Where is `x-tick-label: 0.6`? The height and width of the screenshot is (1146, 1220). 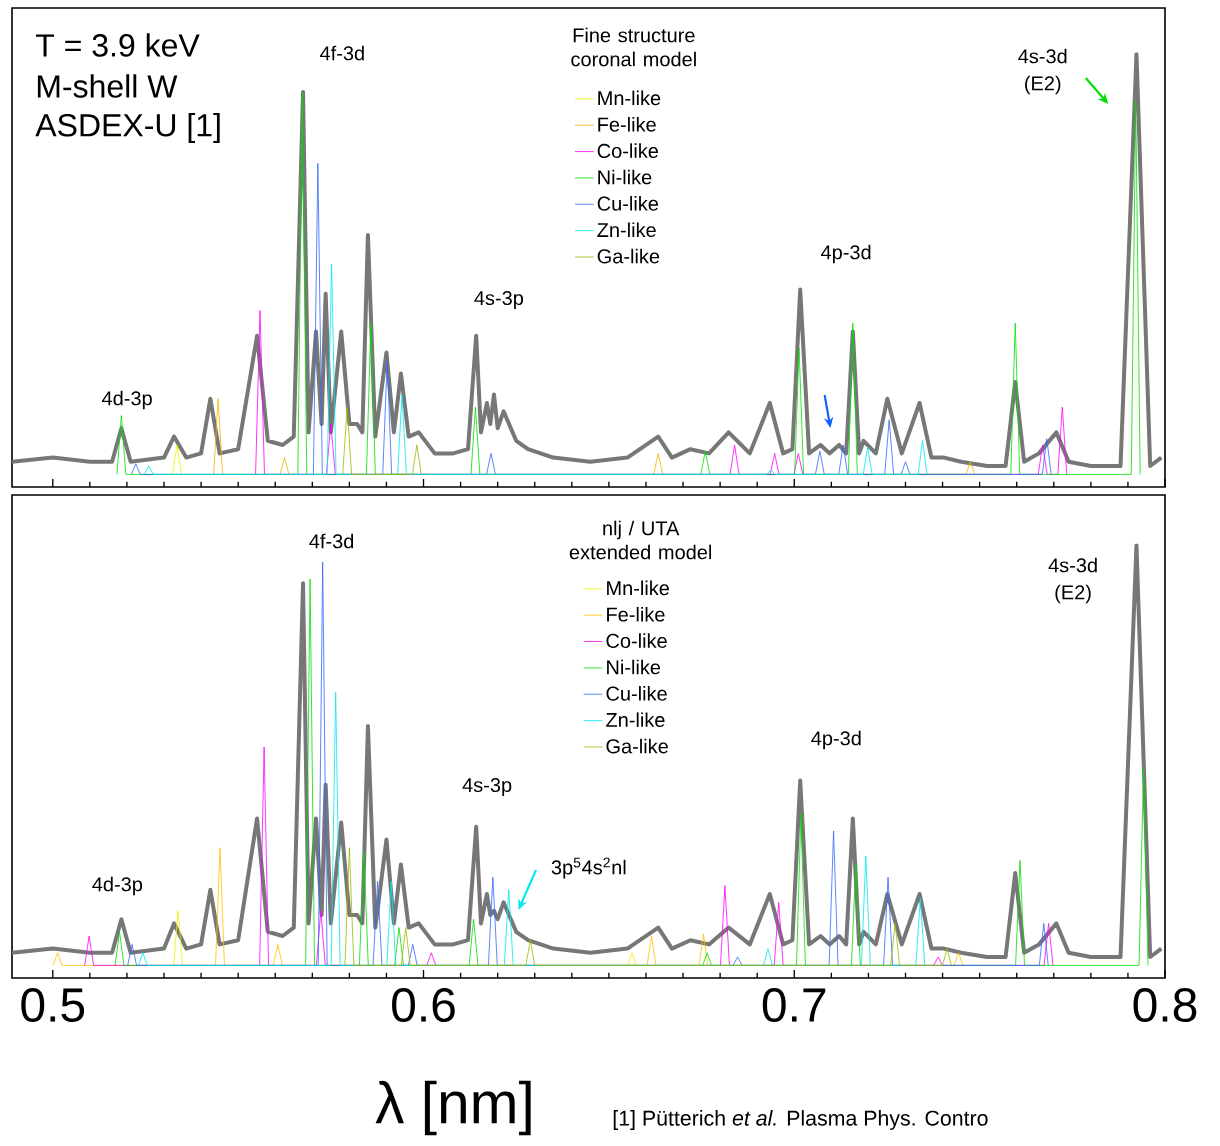 x-tick-label: 0.6 is located at coordinates (423, 1005).